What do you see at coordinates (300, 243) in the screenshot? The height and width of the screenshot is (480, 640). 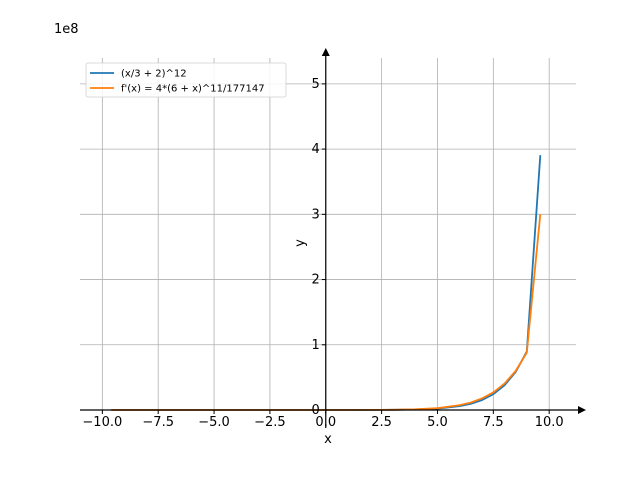 I see `y-axis-label: y` at bounding box center [300, 243].